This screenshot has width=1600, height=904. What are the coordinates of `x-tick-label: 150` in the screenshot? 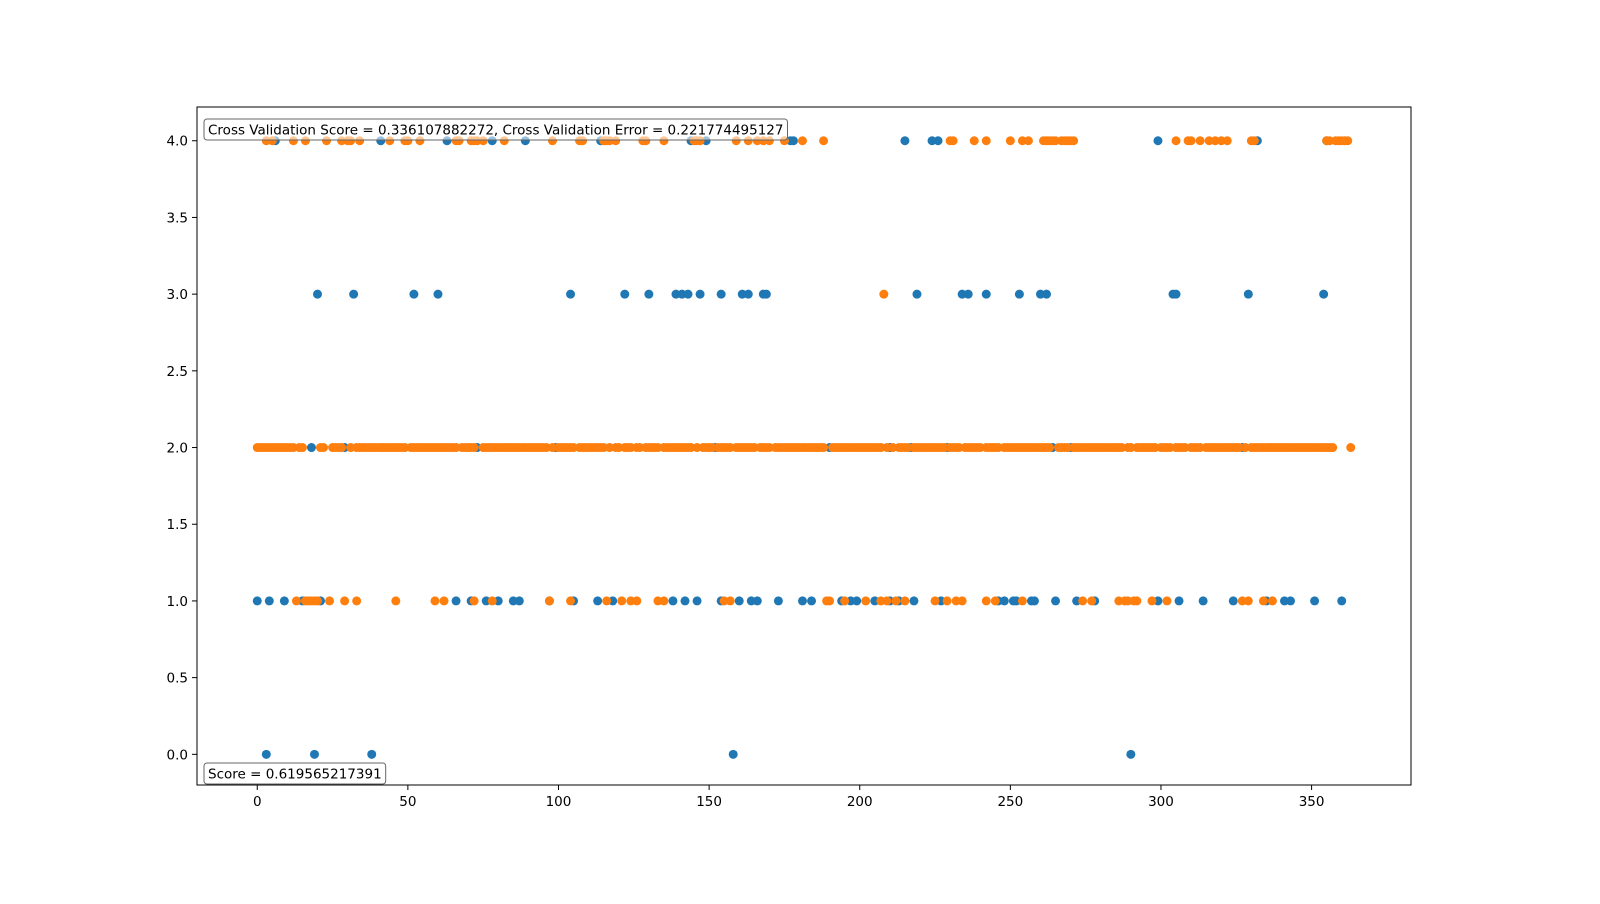 It's located at (709, 802).